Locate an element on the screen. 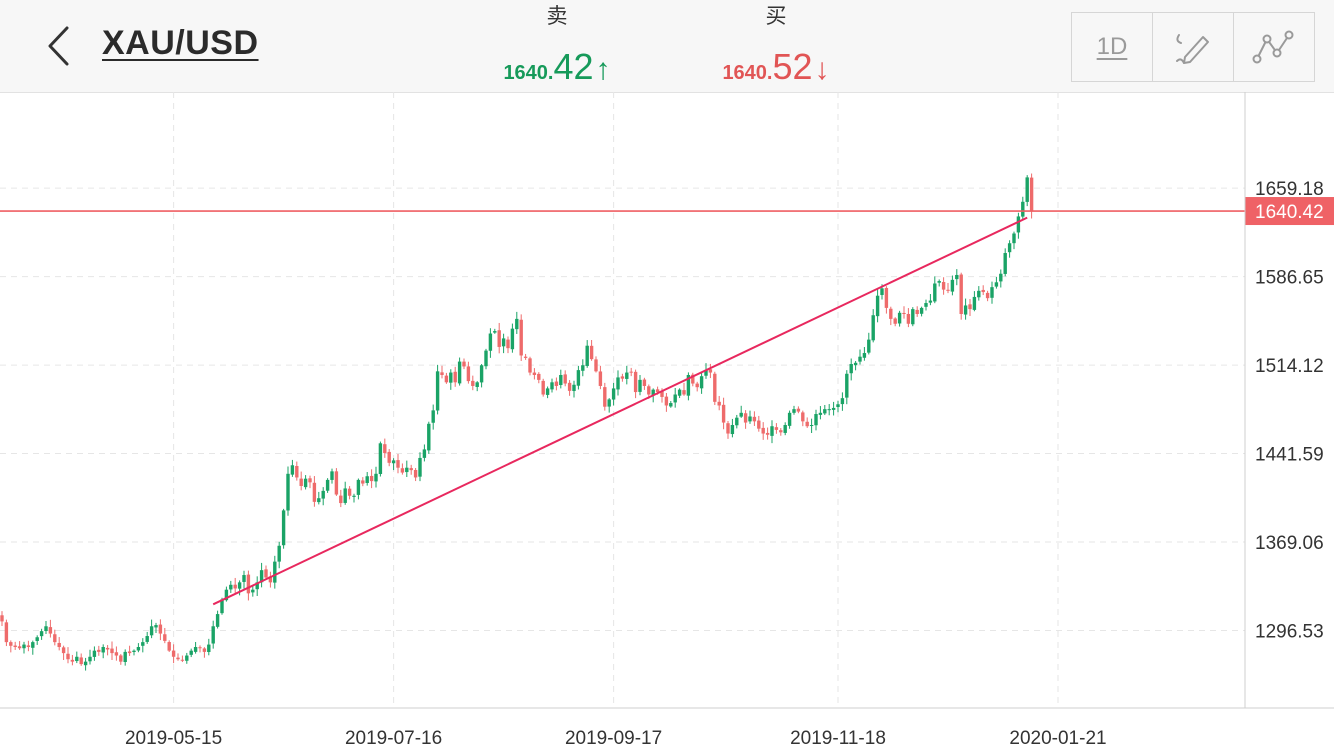  draw-tool-button is located at coordinates (1193, 47).